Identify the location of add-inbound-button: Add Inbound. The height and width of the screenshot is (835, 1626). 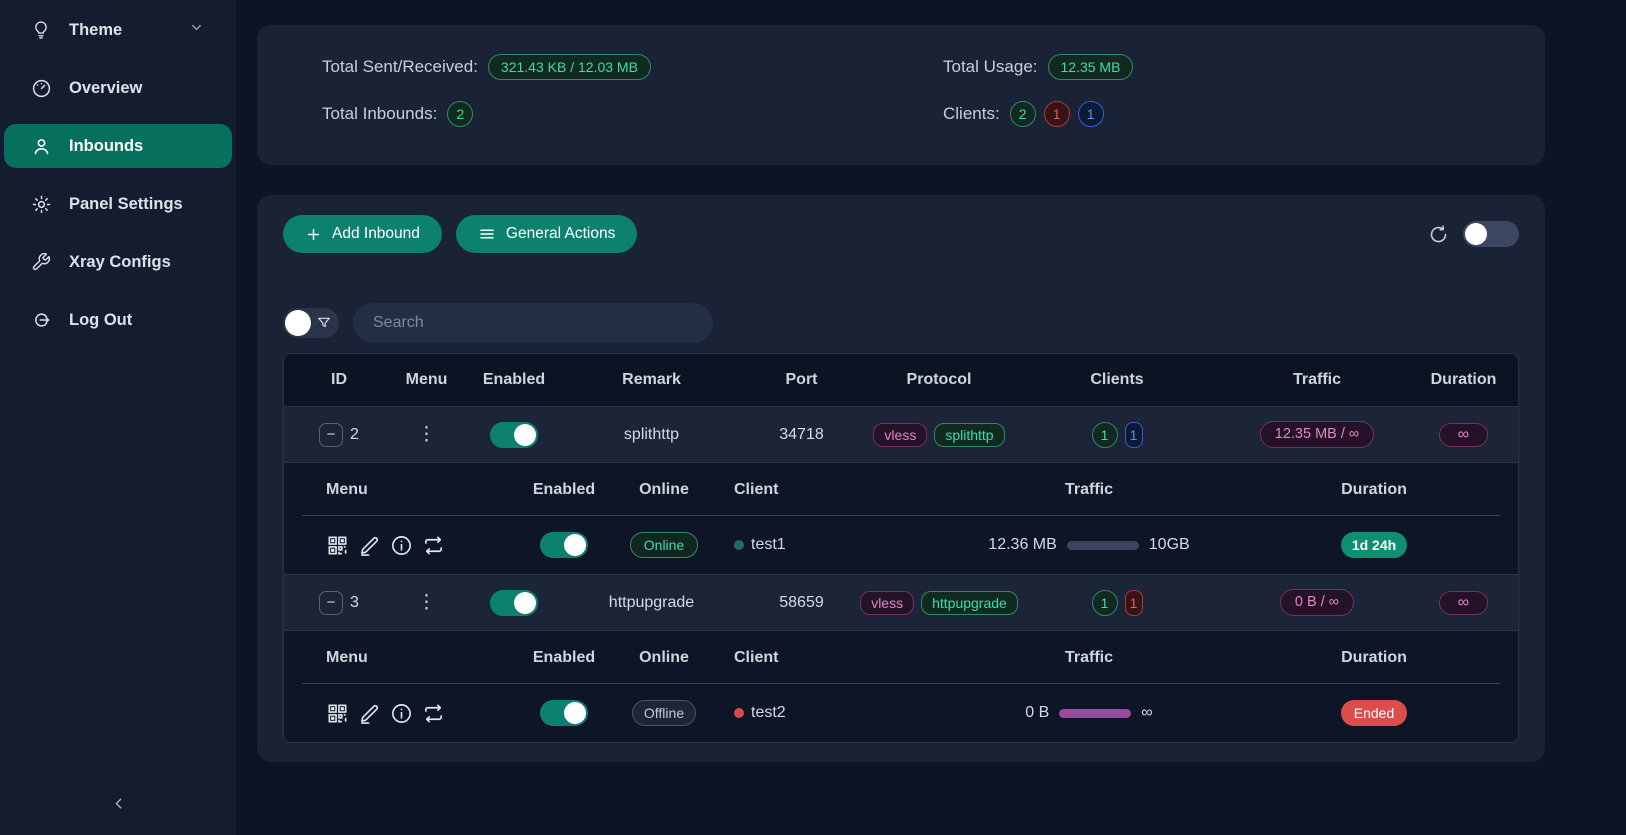
(362, 234).